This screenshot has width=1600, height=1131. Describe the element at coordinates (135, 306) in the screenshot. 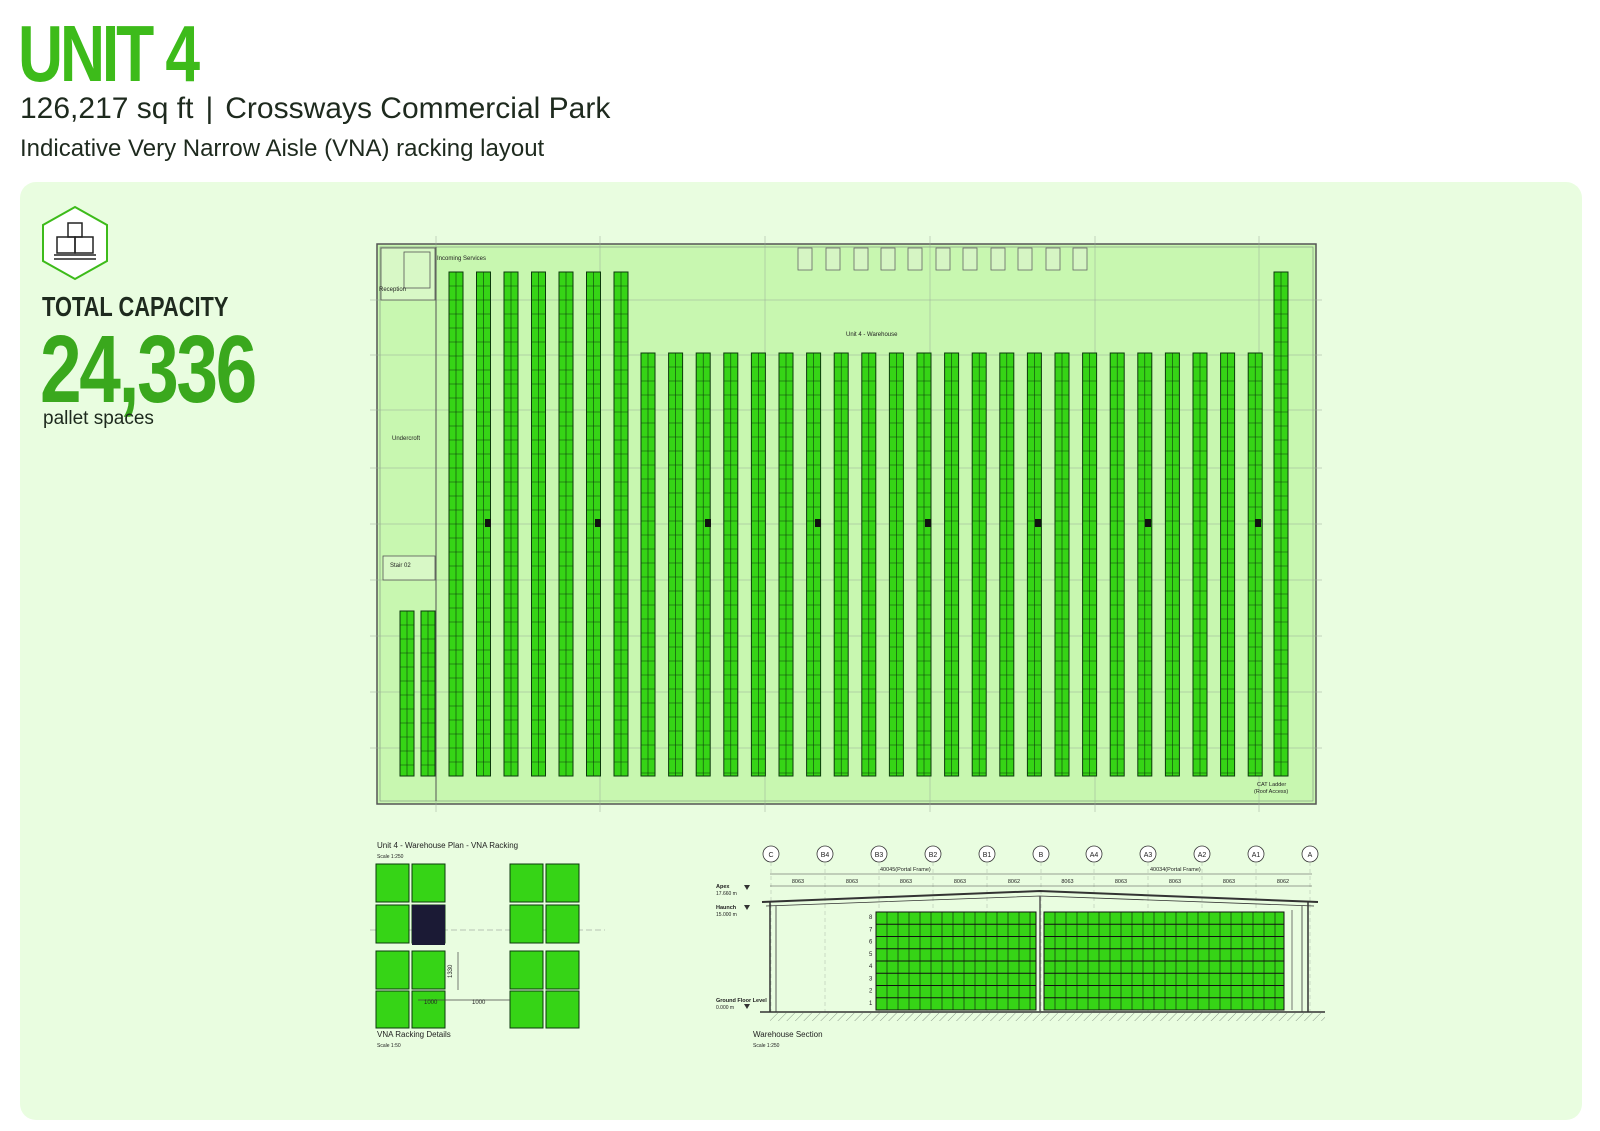

I see `capacity-label: TOTAL CAPACITY` at that location.